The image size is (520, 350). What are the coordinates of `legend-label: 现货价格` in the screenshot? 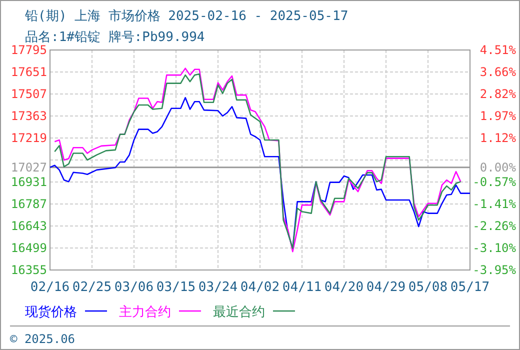 It's located at (51, 312).